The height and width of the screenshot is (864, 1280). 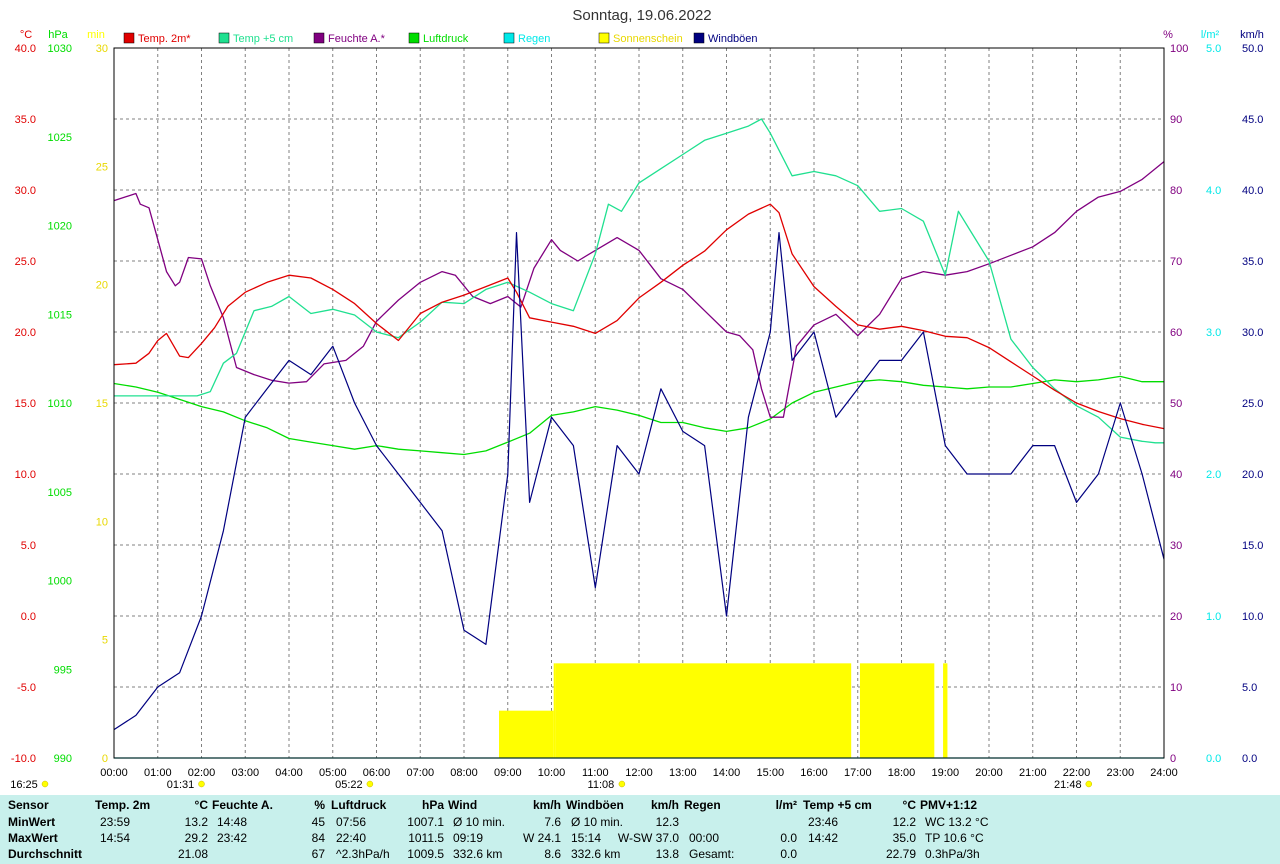 What do you see at coordinates (60, 404) in the screenshot?
I see `pressure-tick-label: 1010` at bounding box center [60, 404].